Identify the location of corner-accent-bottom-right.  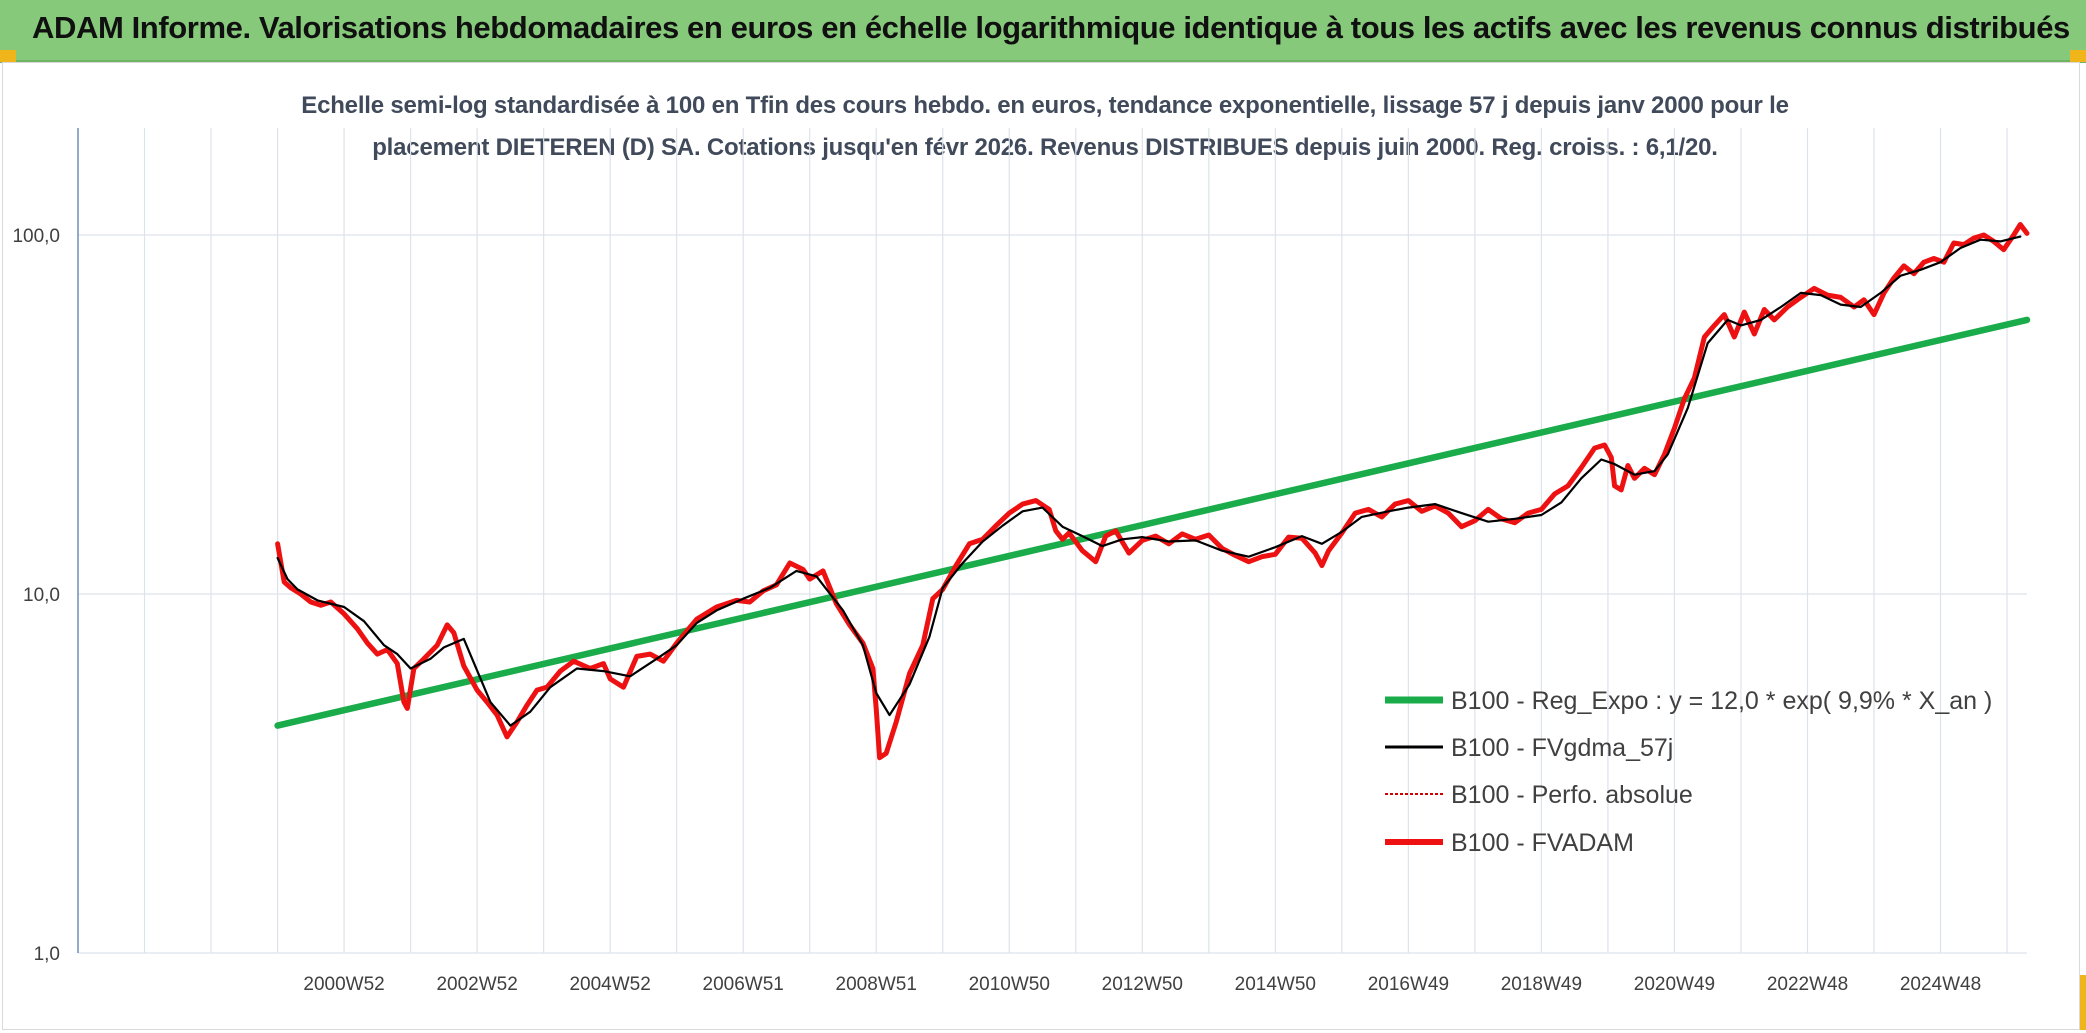
(2083, 1002).